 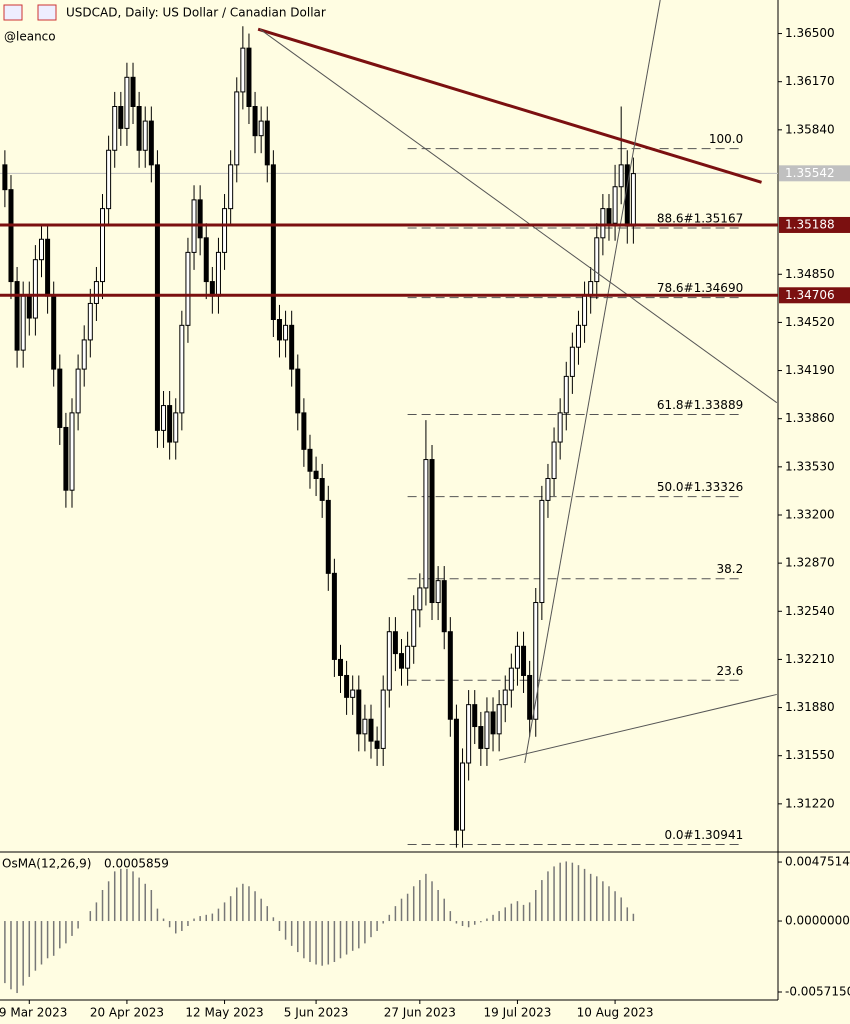 What do you see at coordinates (817, 921) in the screenshot?
I see `y-tick-label: 0.0000000` at bounding box center [817, 921].